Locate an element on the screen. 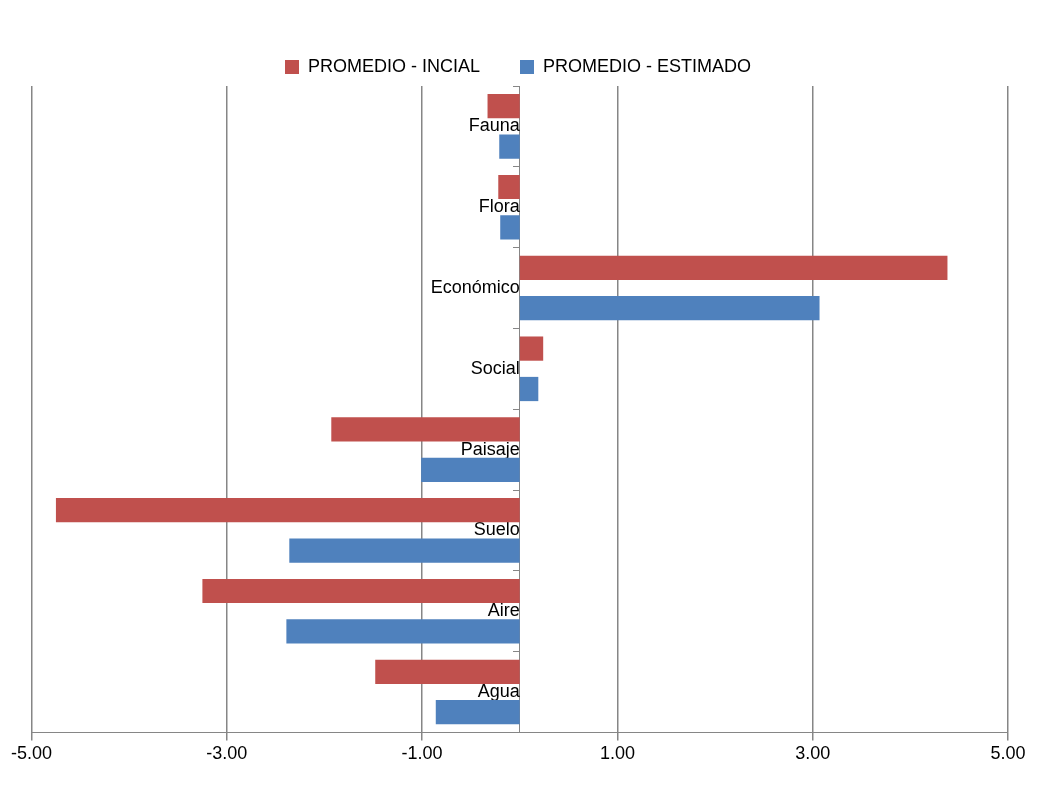 The image size is (1046, 786). legend-label: PROMEDIO - ESTIMADO is located at coordinates (647, 65).